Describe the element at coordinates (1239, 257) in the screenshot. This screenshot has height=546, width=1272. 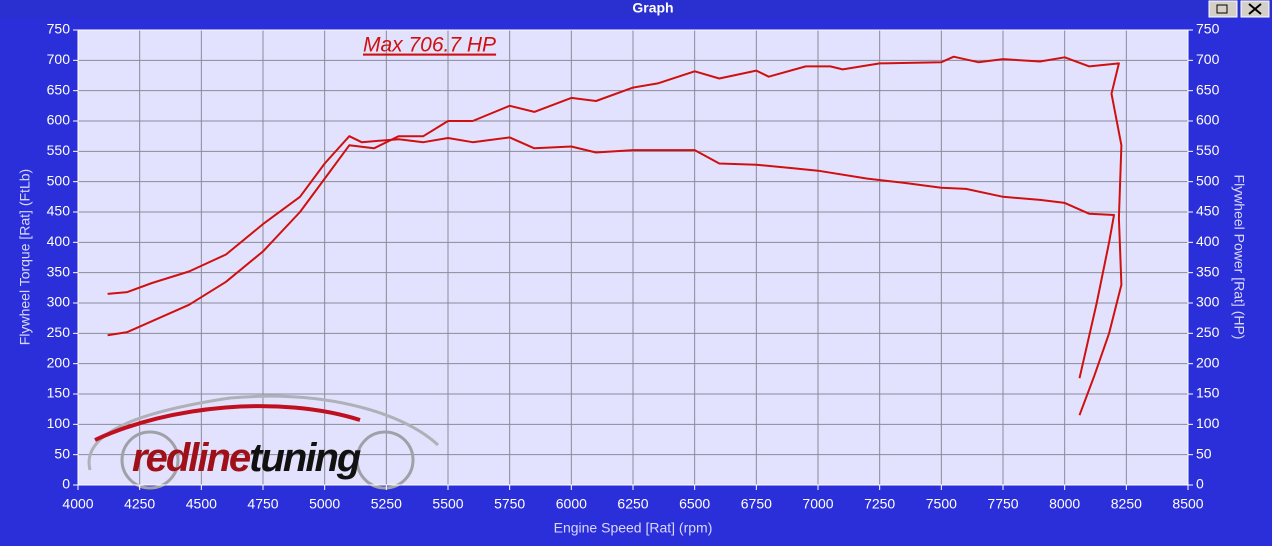
I see `y2-axis-title: Flywheel Power [Rat] (HP)` at that location.